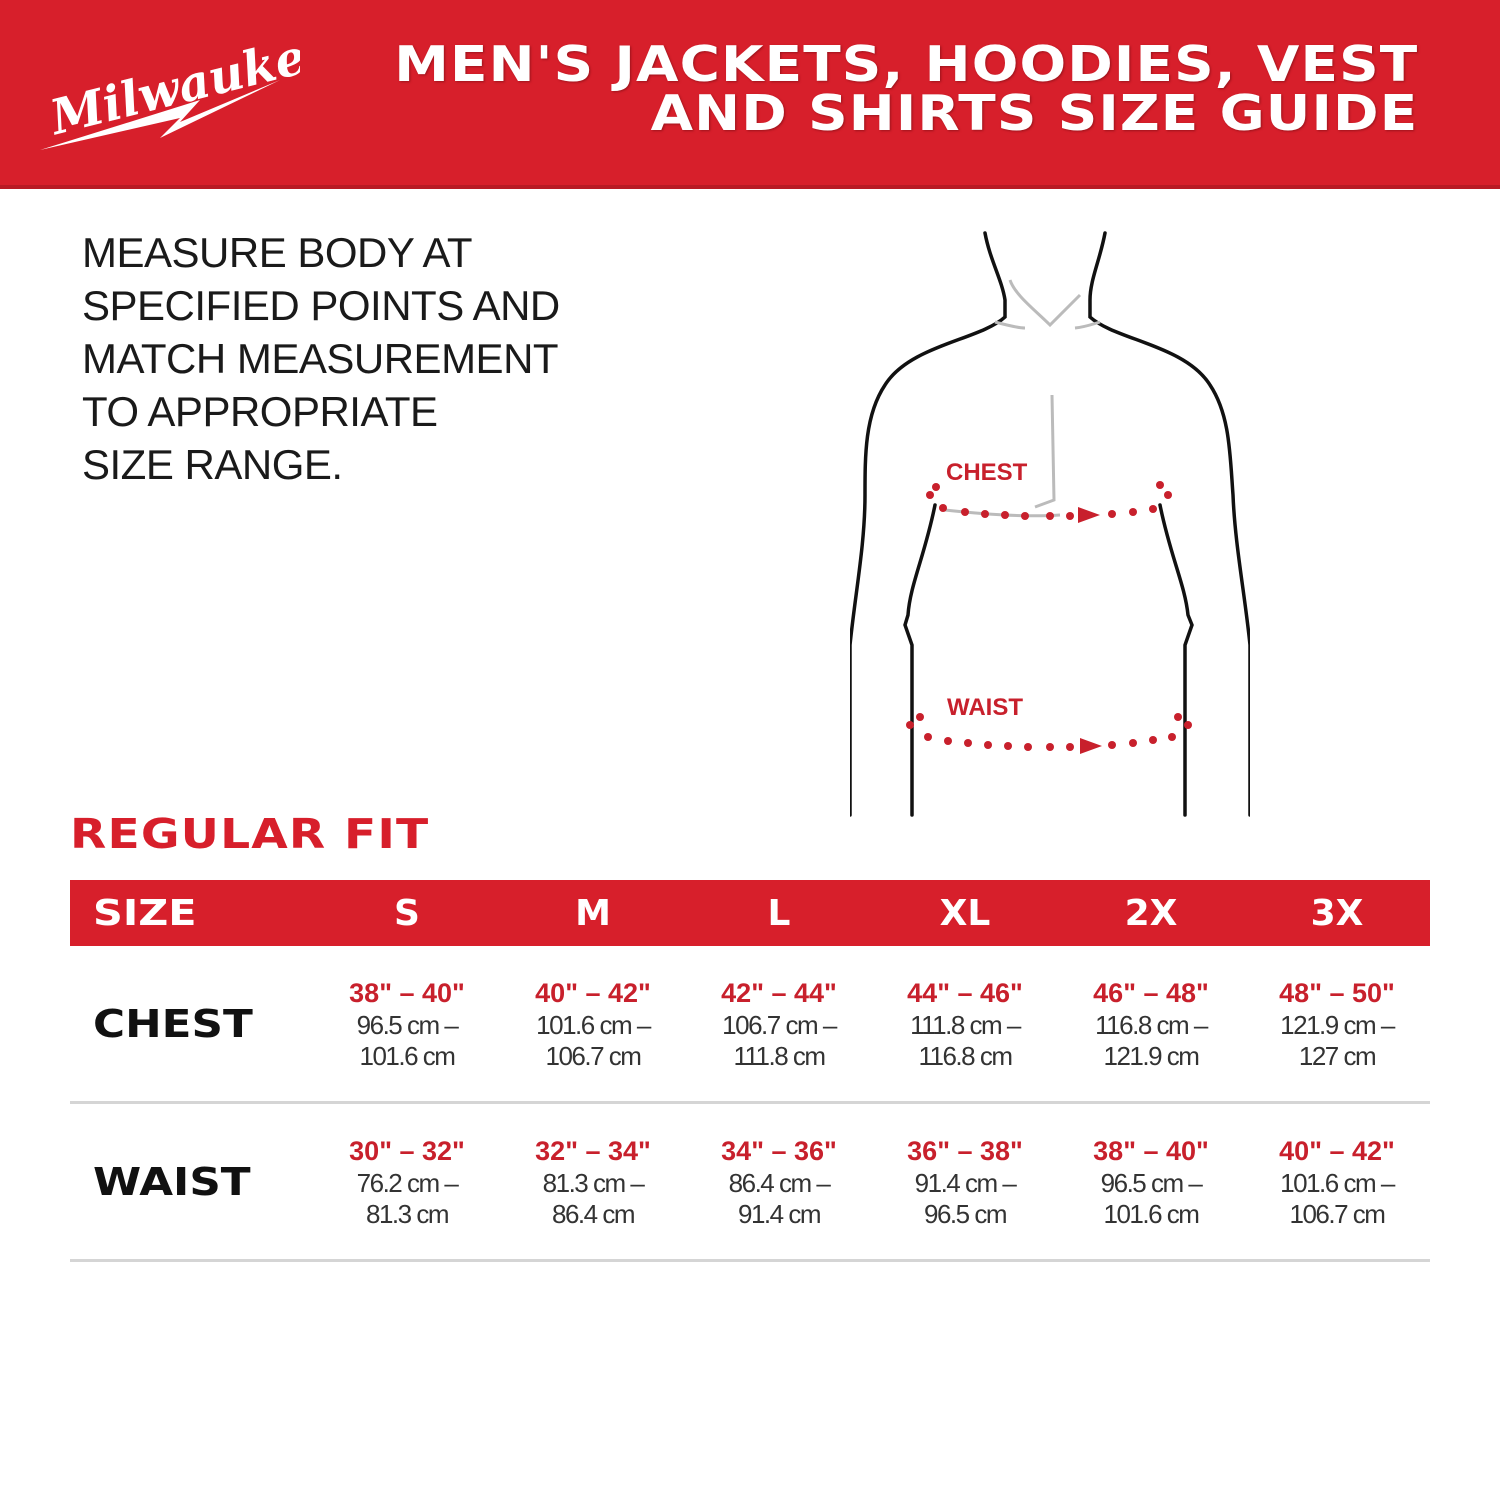 The image size is (1500, 1500). I want to click on table-cell: 48" – 50" 121.9 cm – 127 cm, so click(1337, 1024).